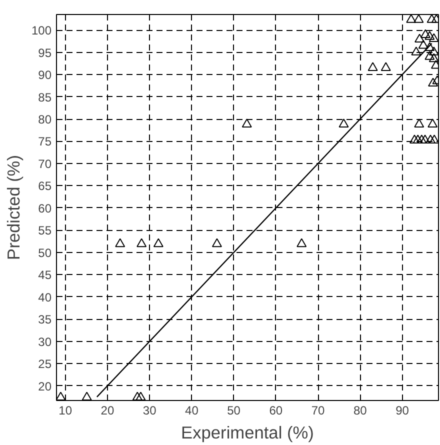 This screenshot has height=445, width=440. I want to click on y-tick-label: 20, so click(45, 386).